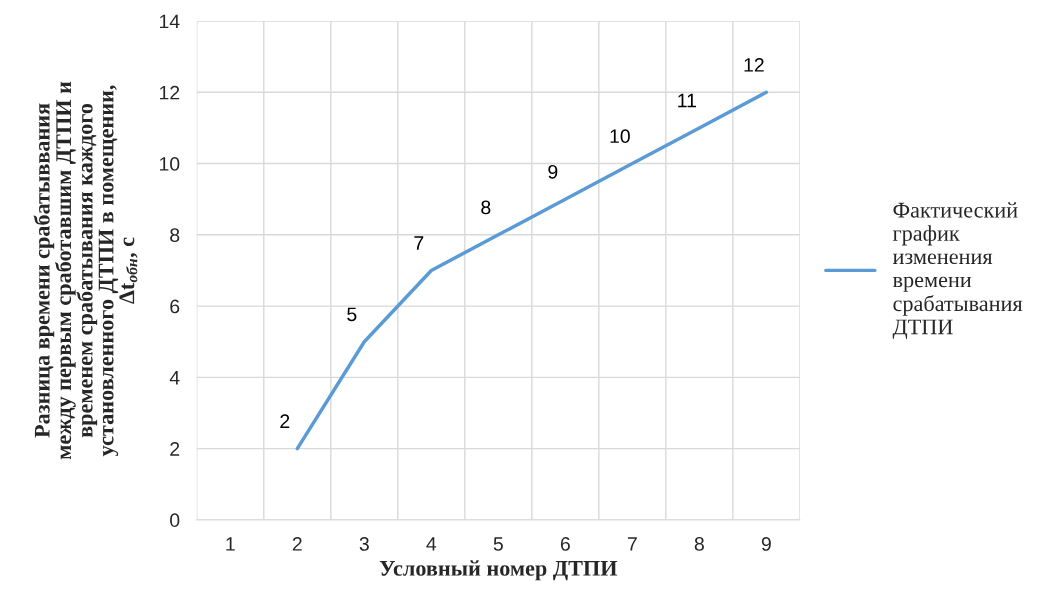 This screenshot has width=1058, height=601. I want to click on y-tick-label: 2, so click(175, 449).